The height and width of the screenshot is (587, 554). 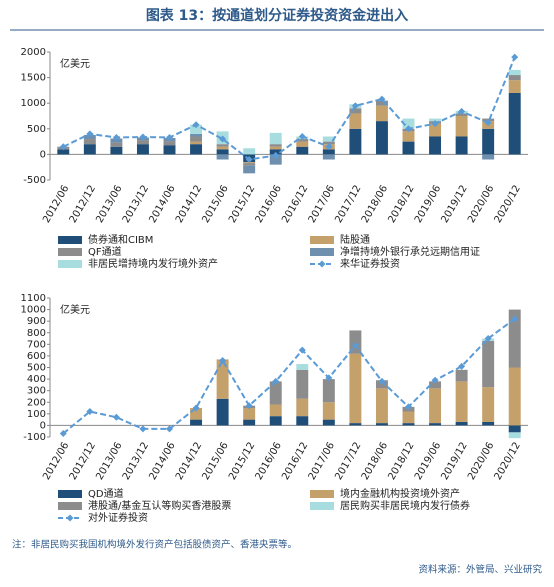 What do you see at coordinates (242, 461) in the screenshot?
I see `x-tick-label: 2015/12` at bounding box center [242, 461].